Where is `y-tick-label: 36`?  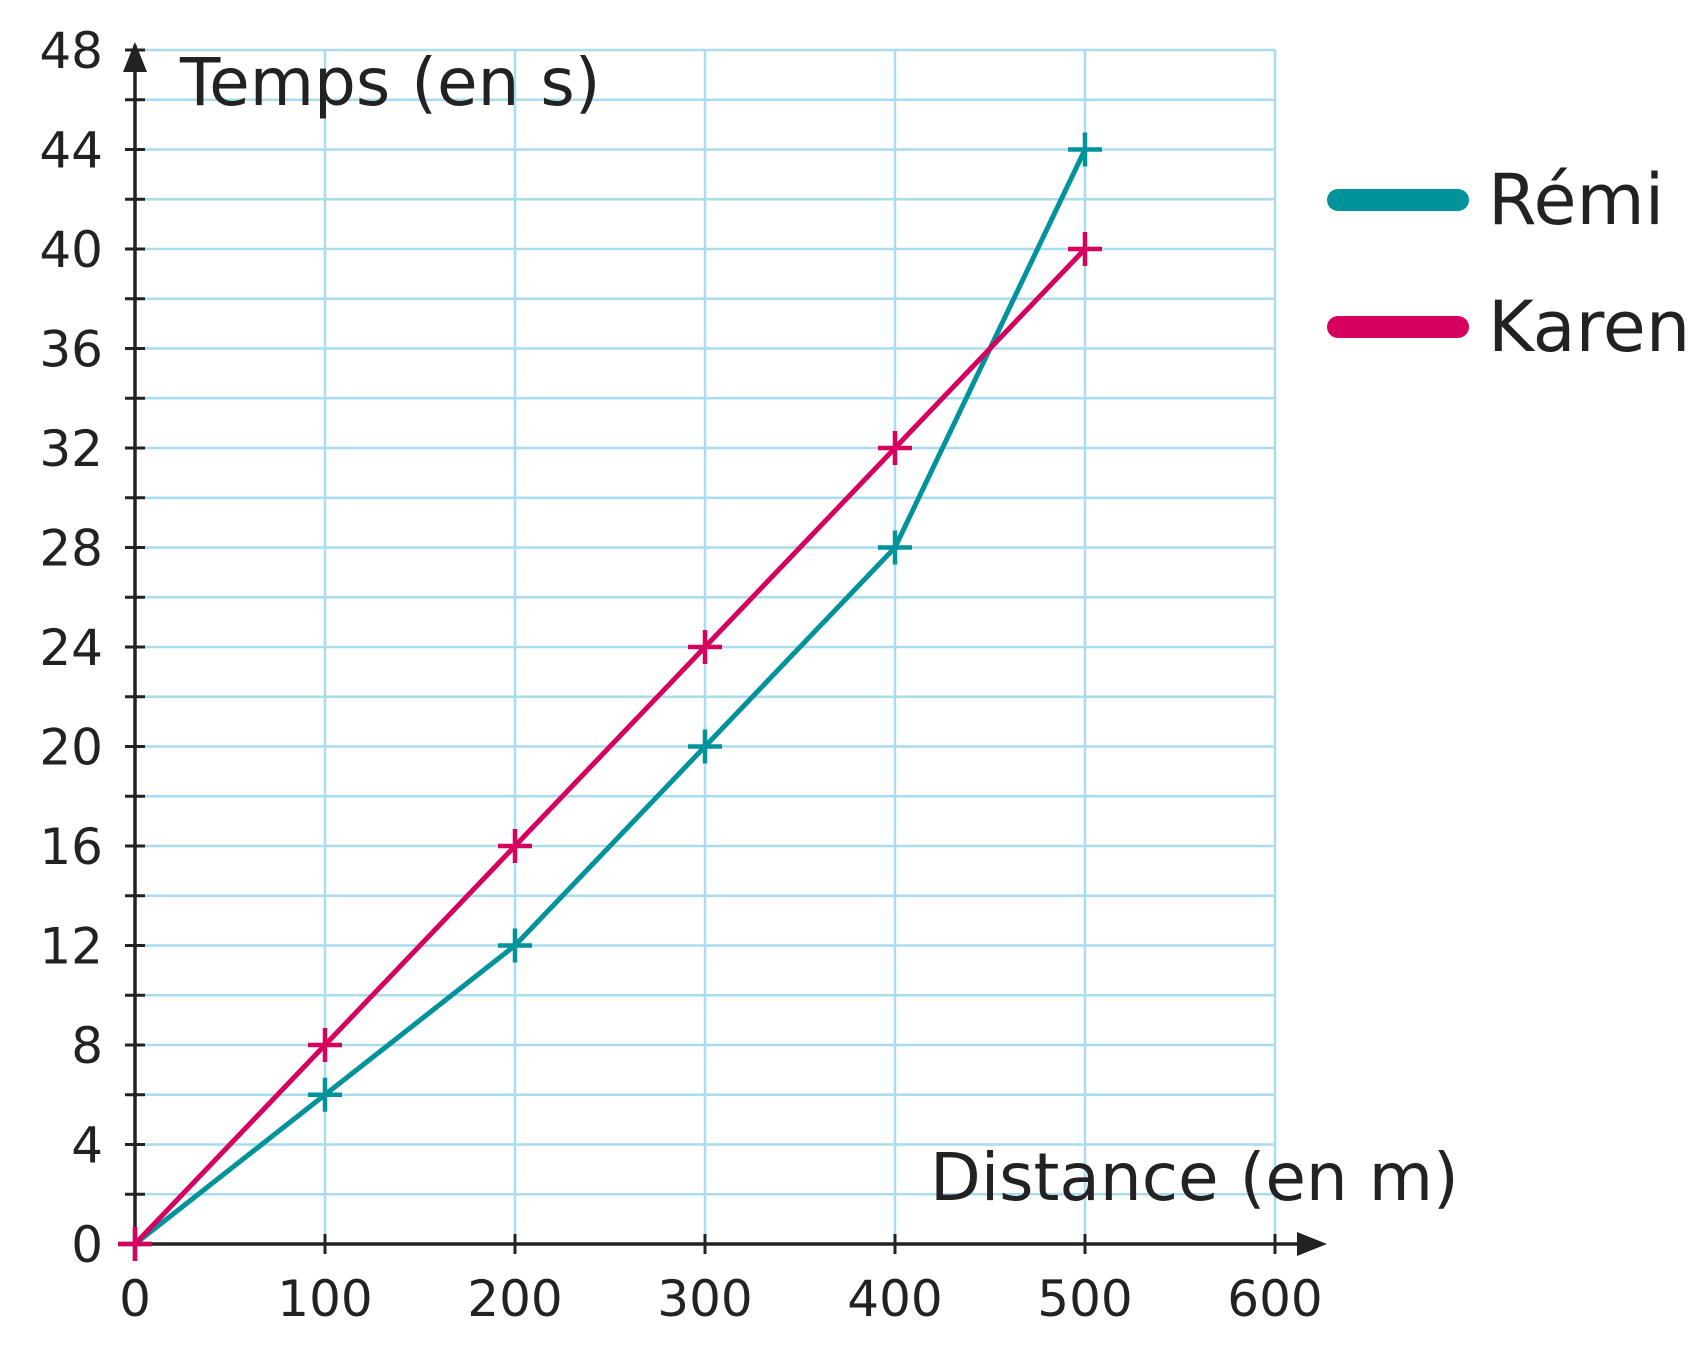
y-tick-label: 36 is located at coordinates (71, 350).